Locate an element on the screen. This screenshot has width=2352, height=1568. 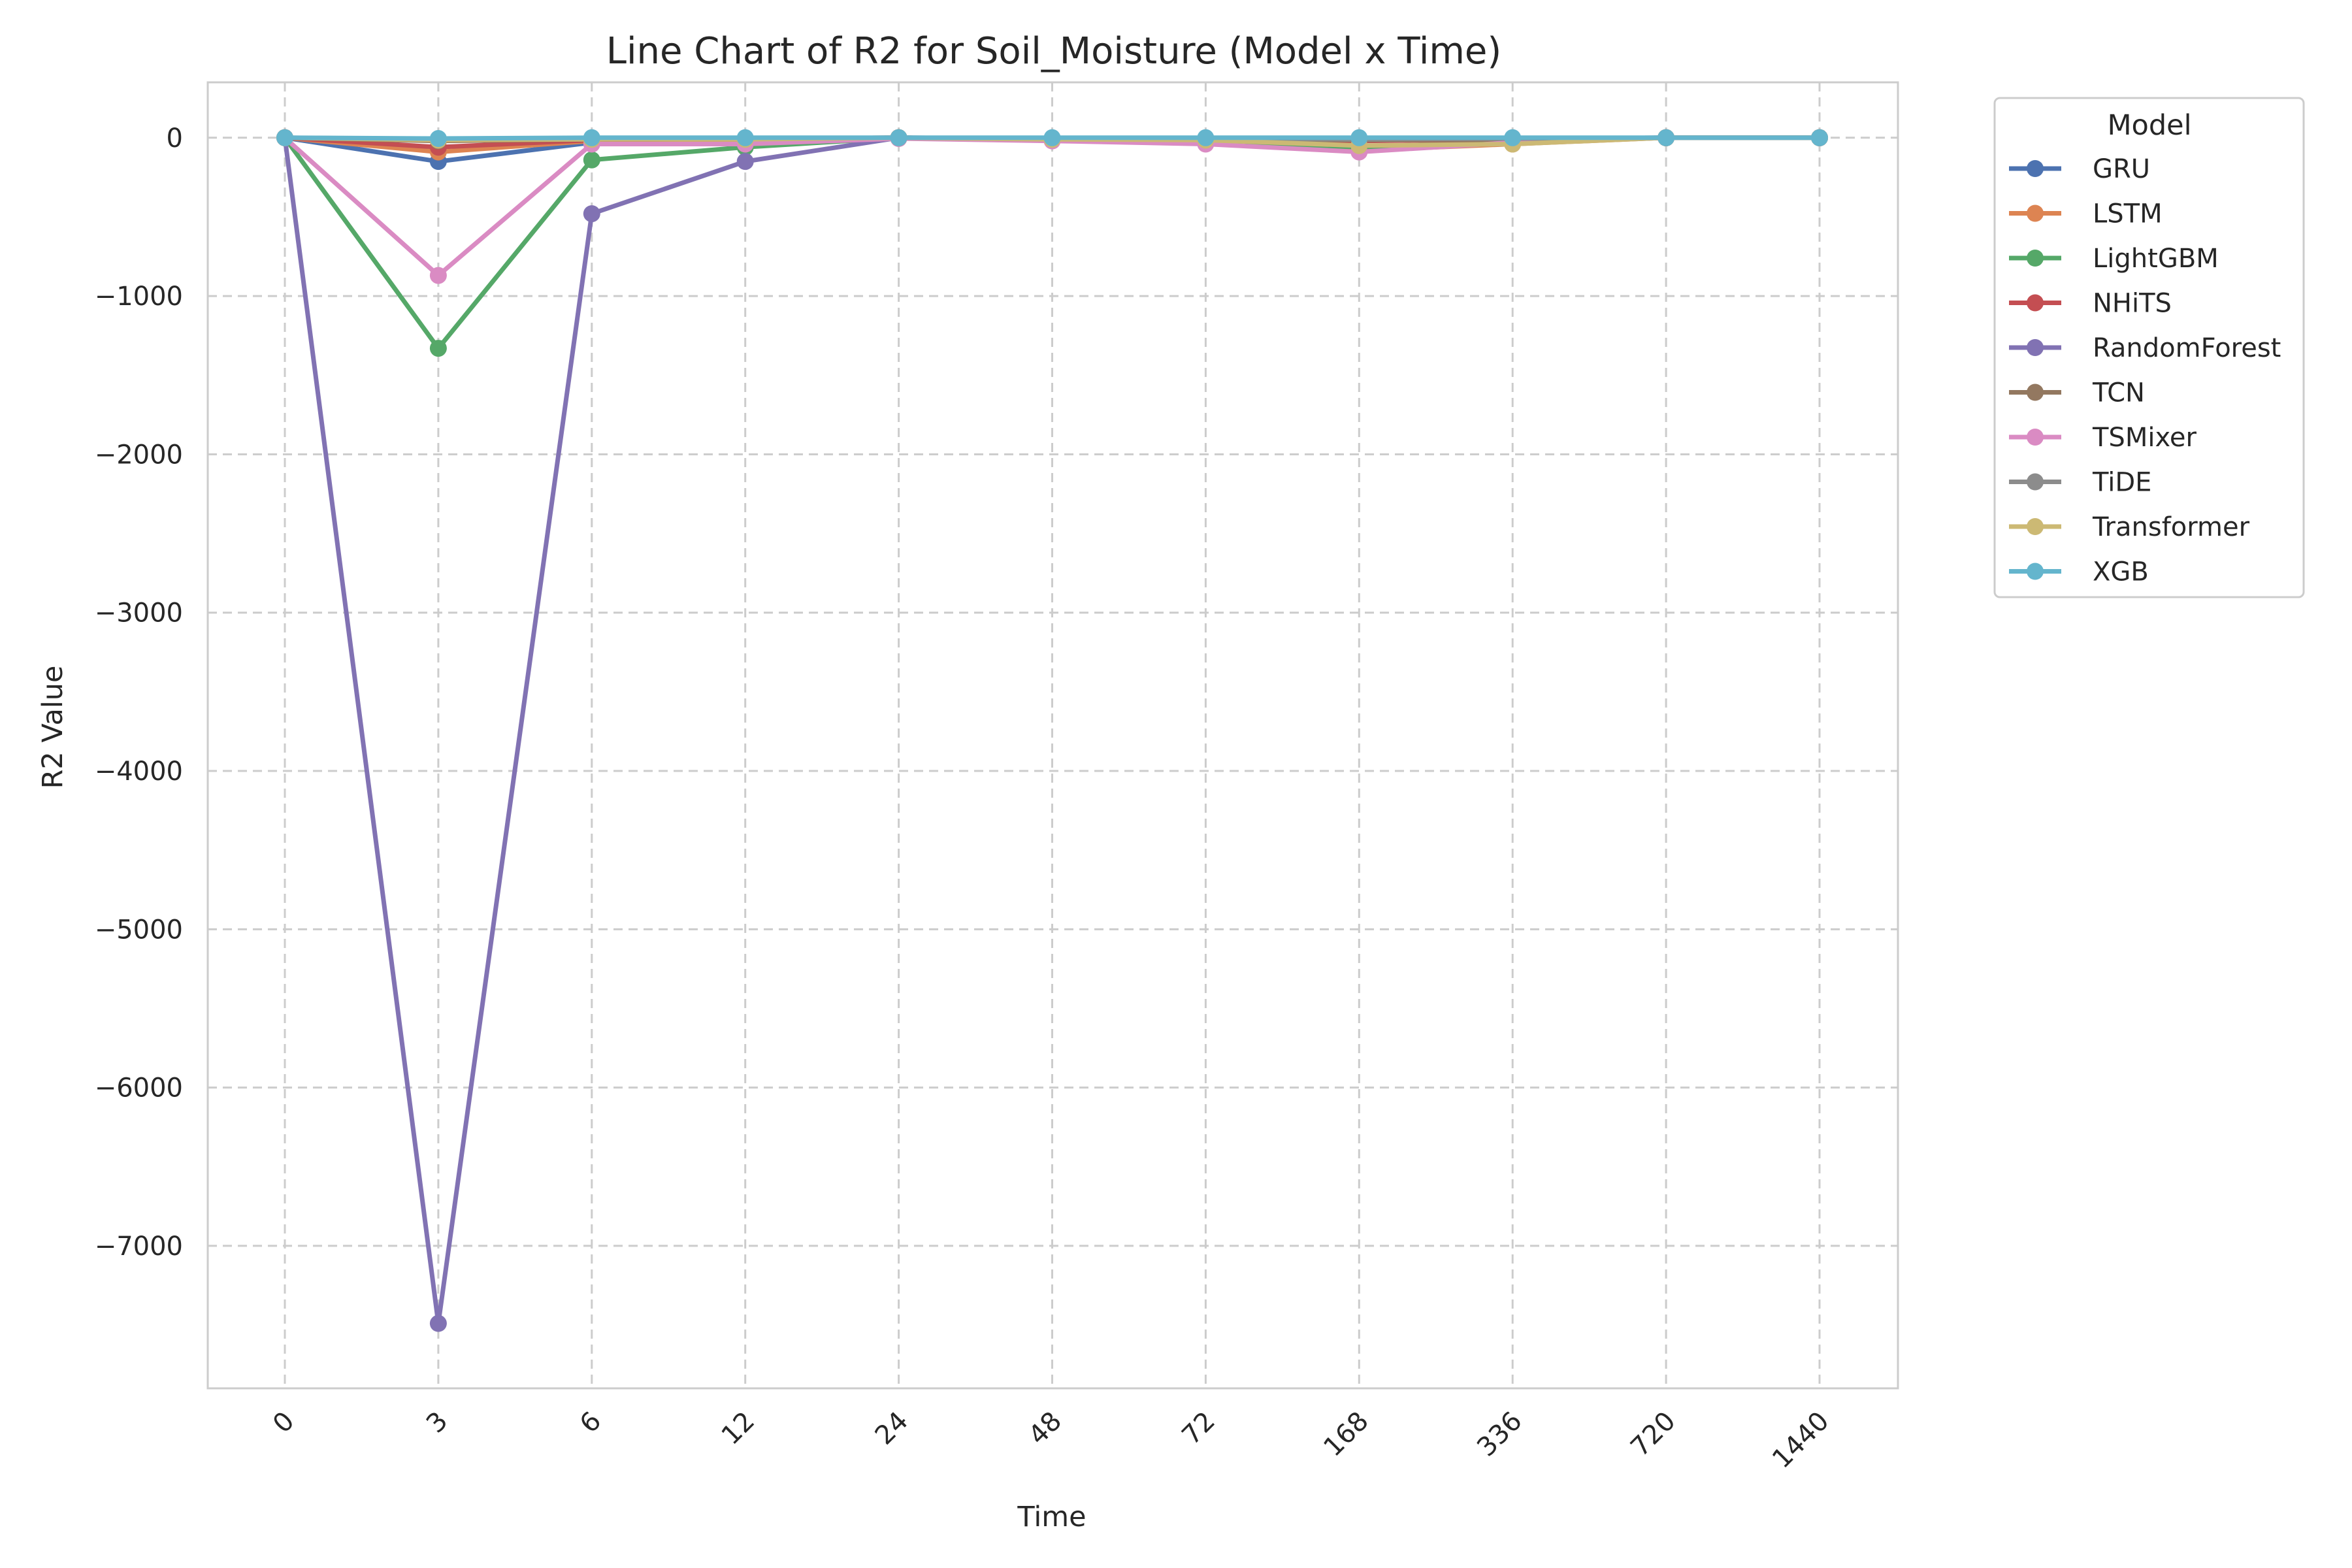
x-tick-label: 6 is located at coordinates (591, 1422).